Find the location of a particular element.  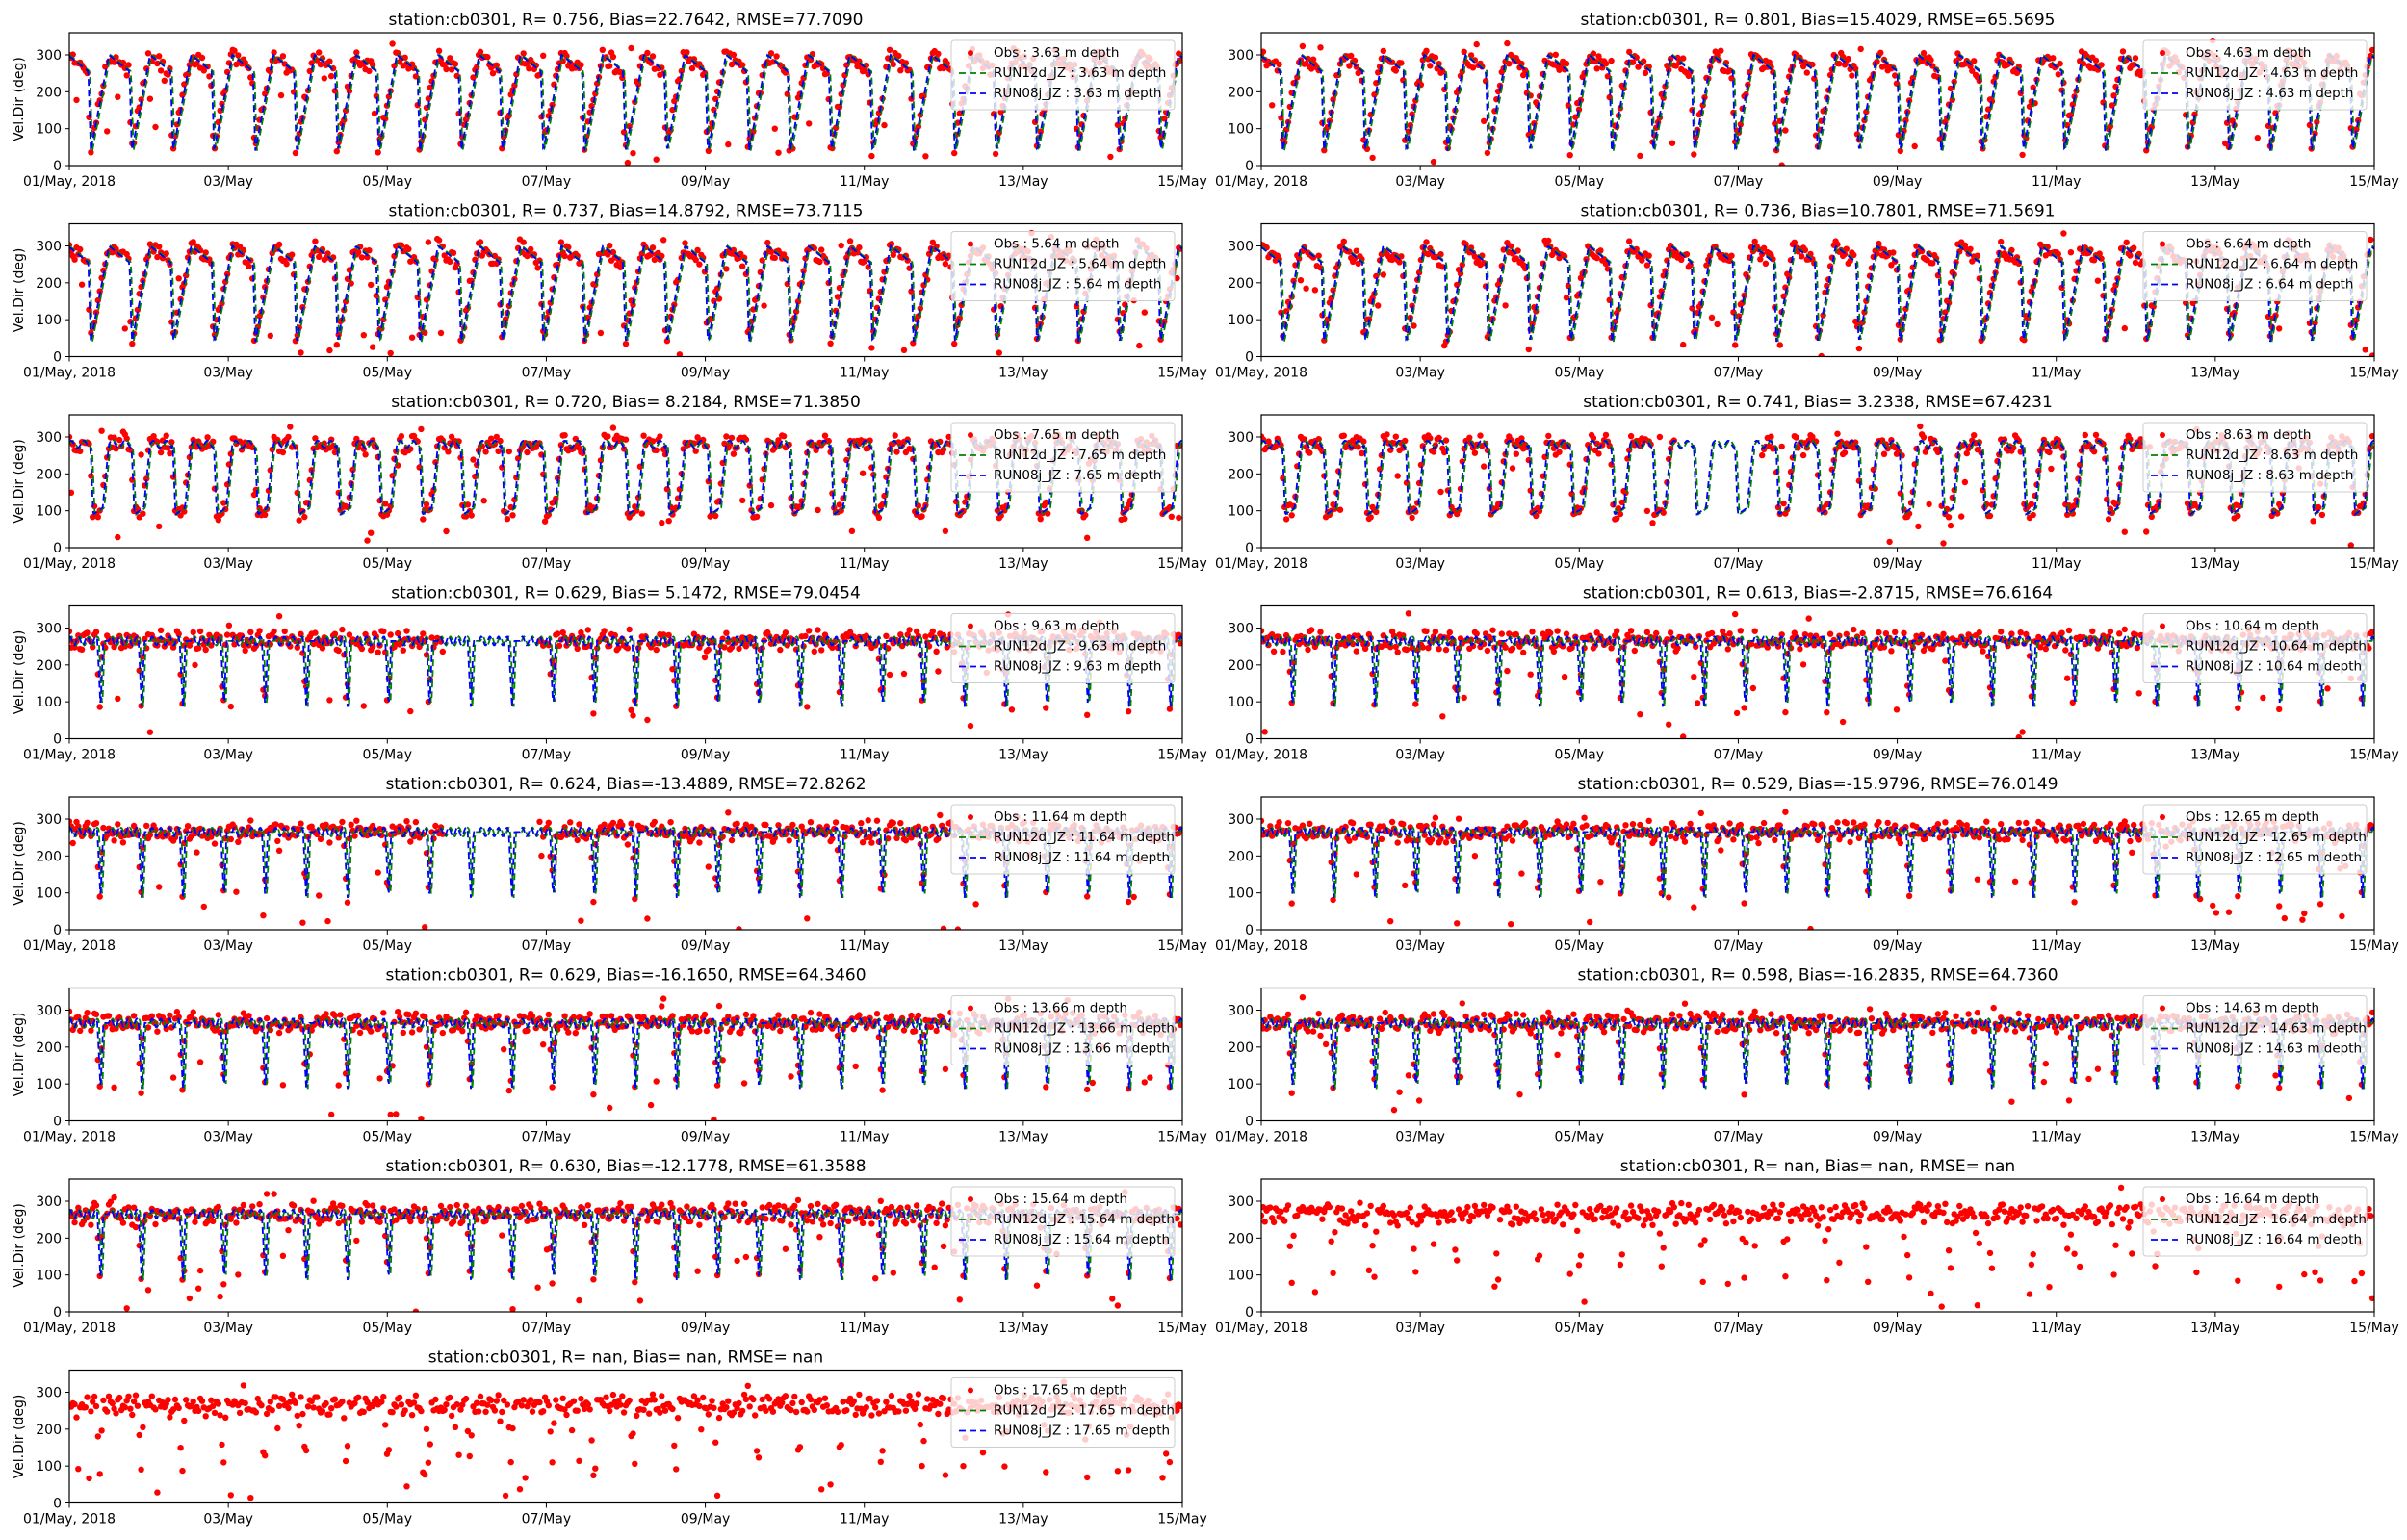

run08j-line is located at coordinates (625, 293).